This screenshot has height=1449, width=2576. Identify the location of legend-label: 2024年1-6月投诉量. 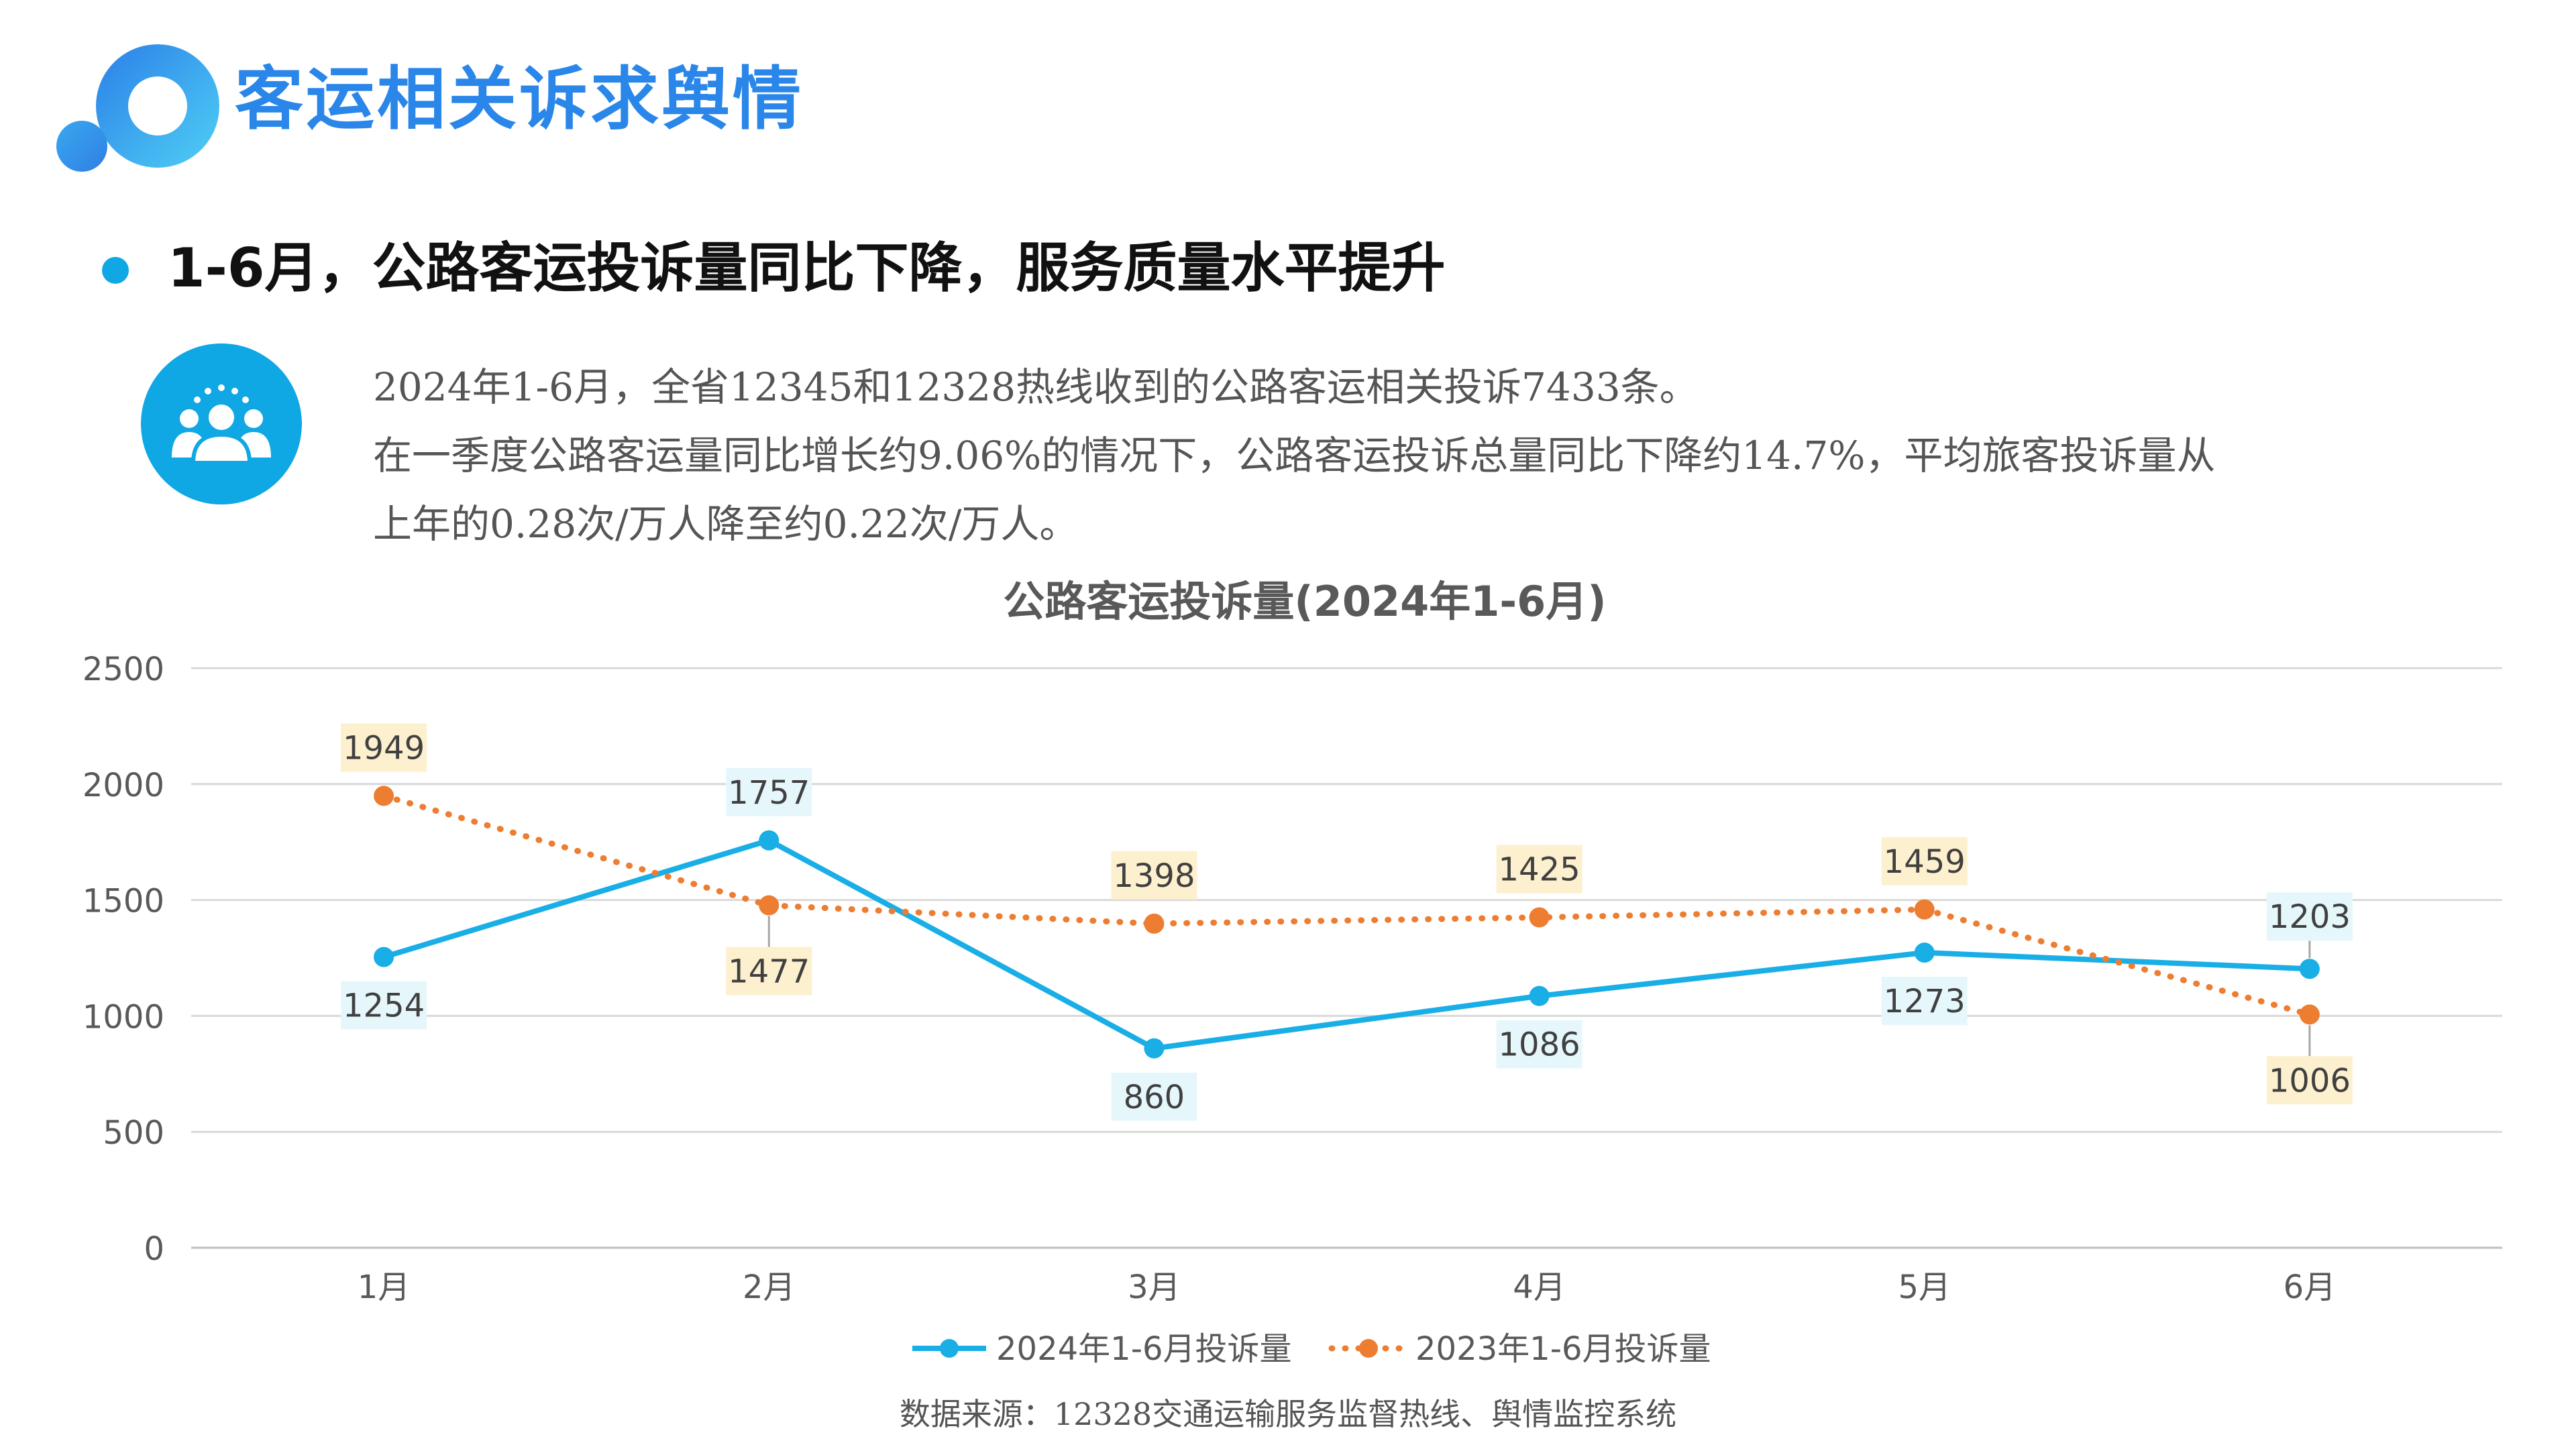
(1144, 1349).